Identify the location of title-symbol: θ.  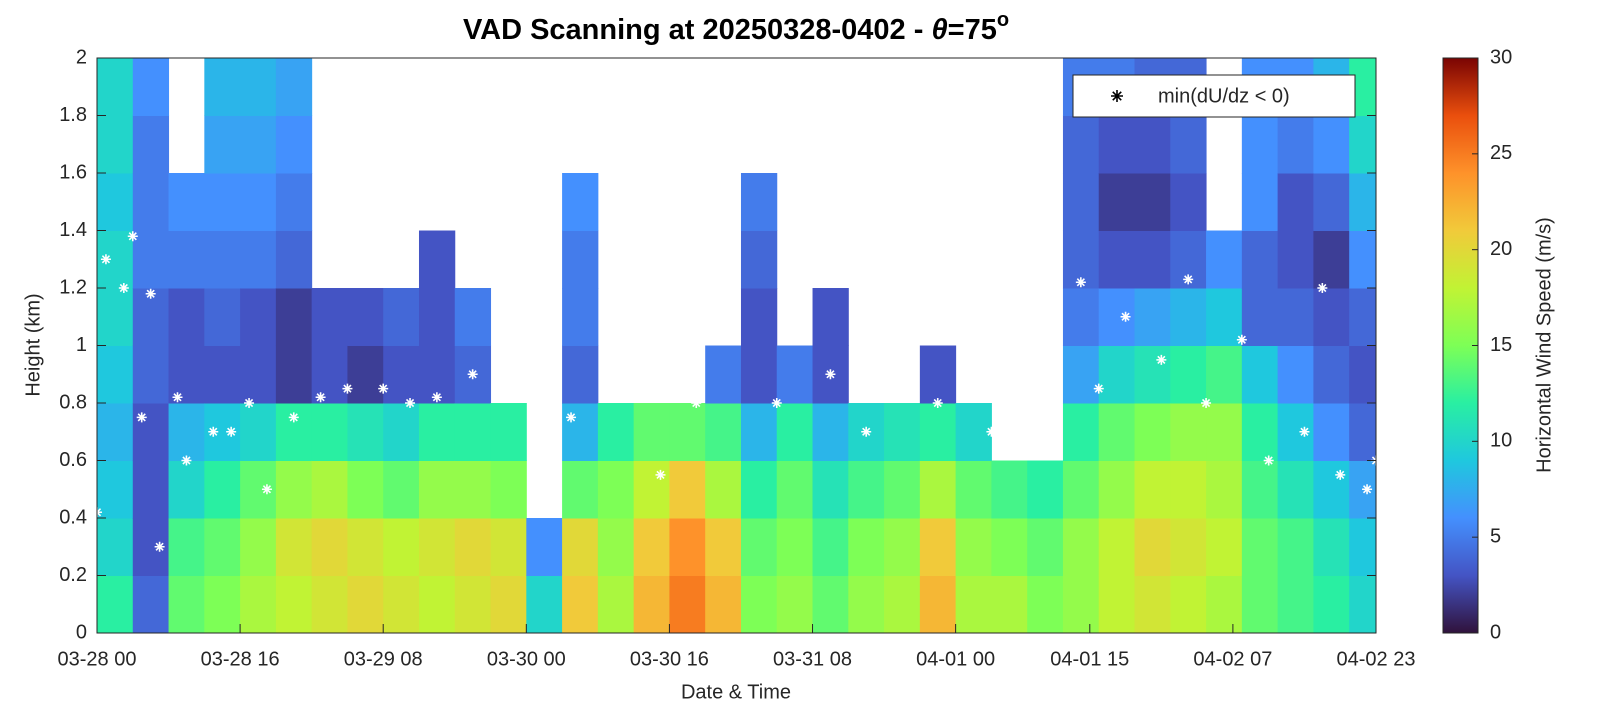
(939, 30).